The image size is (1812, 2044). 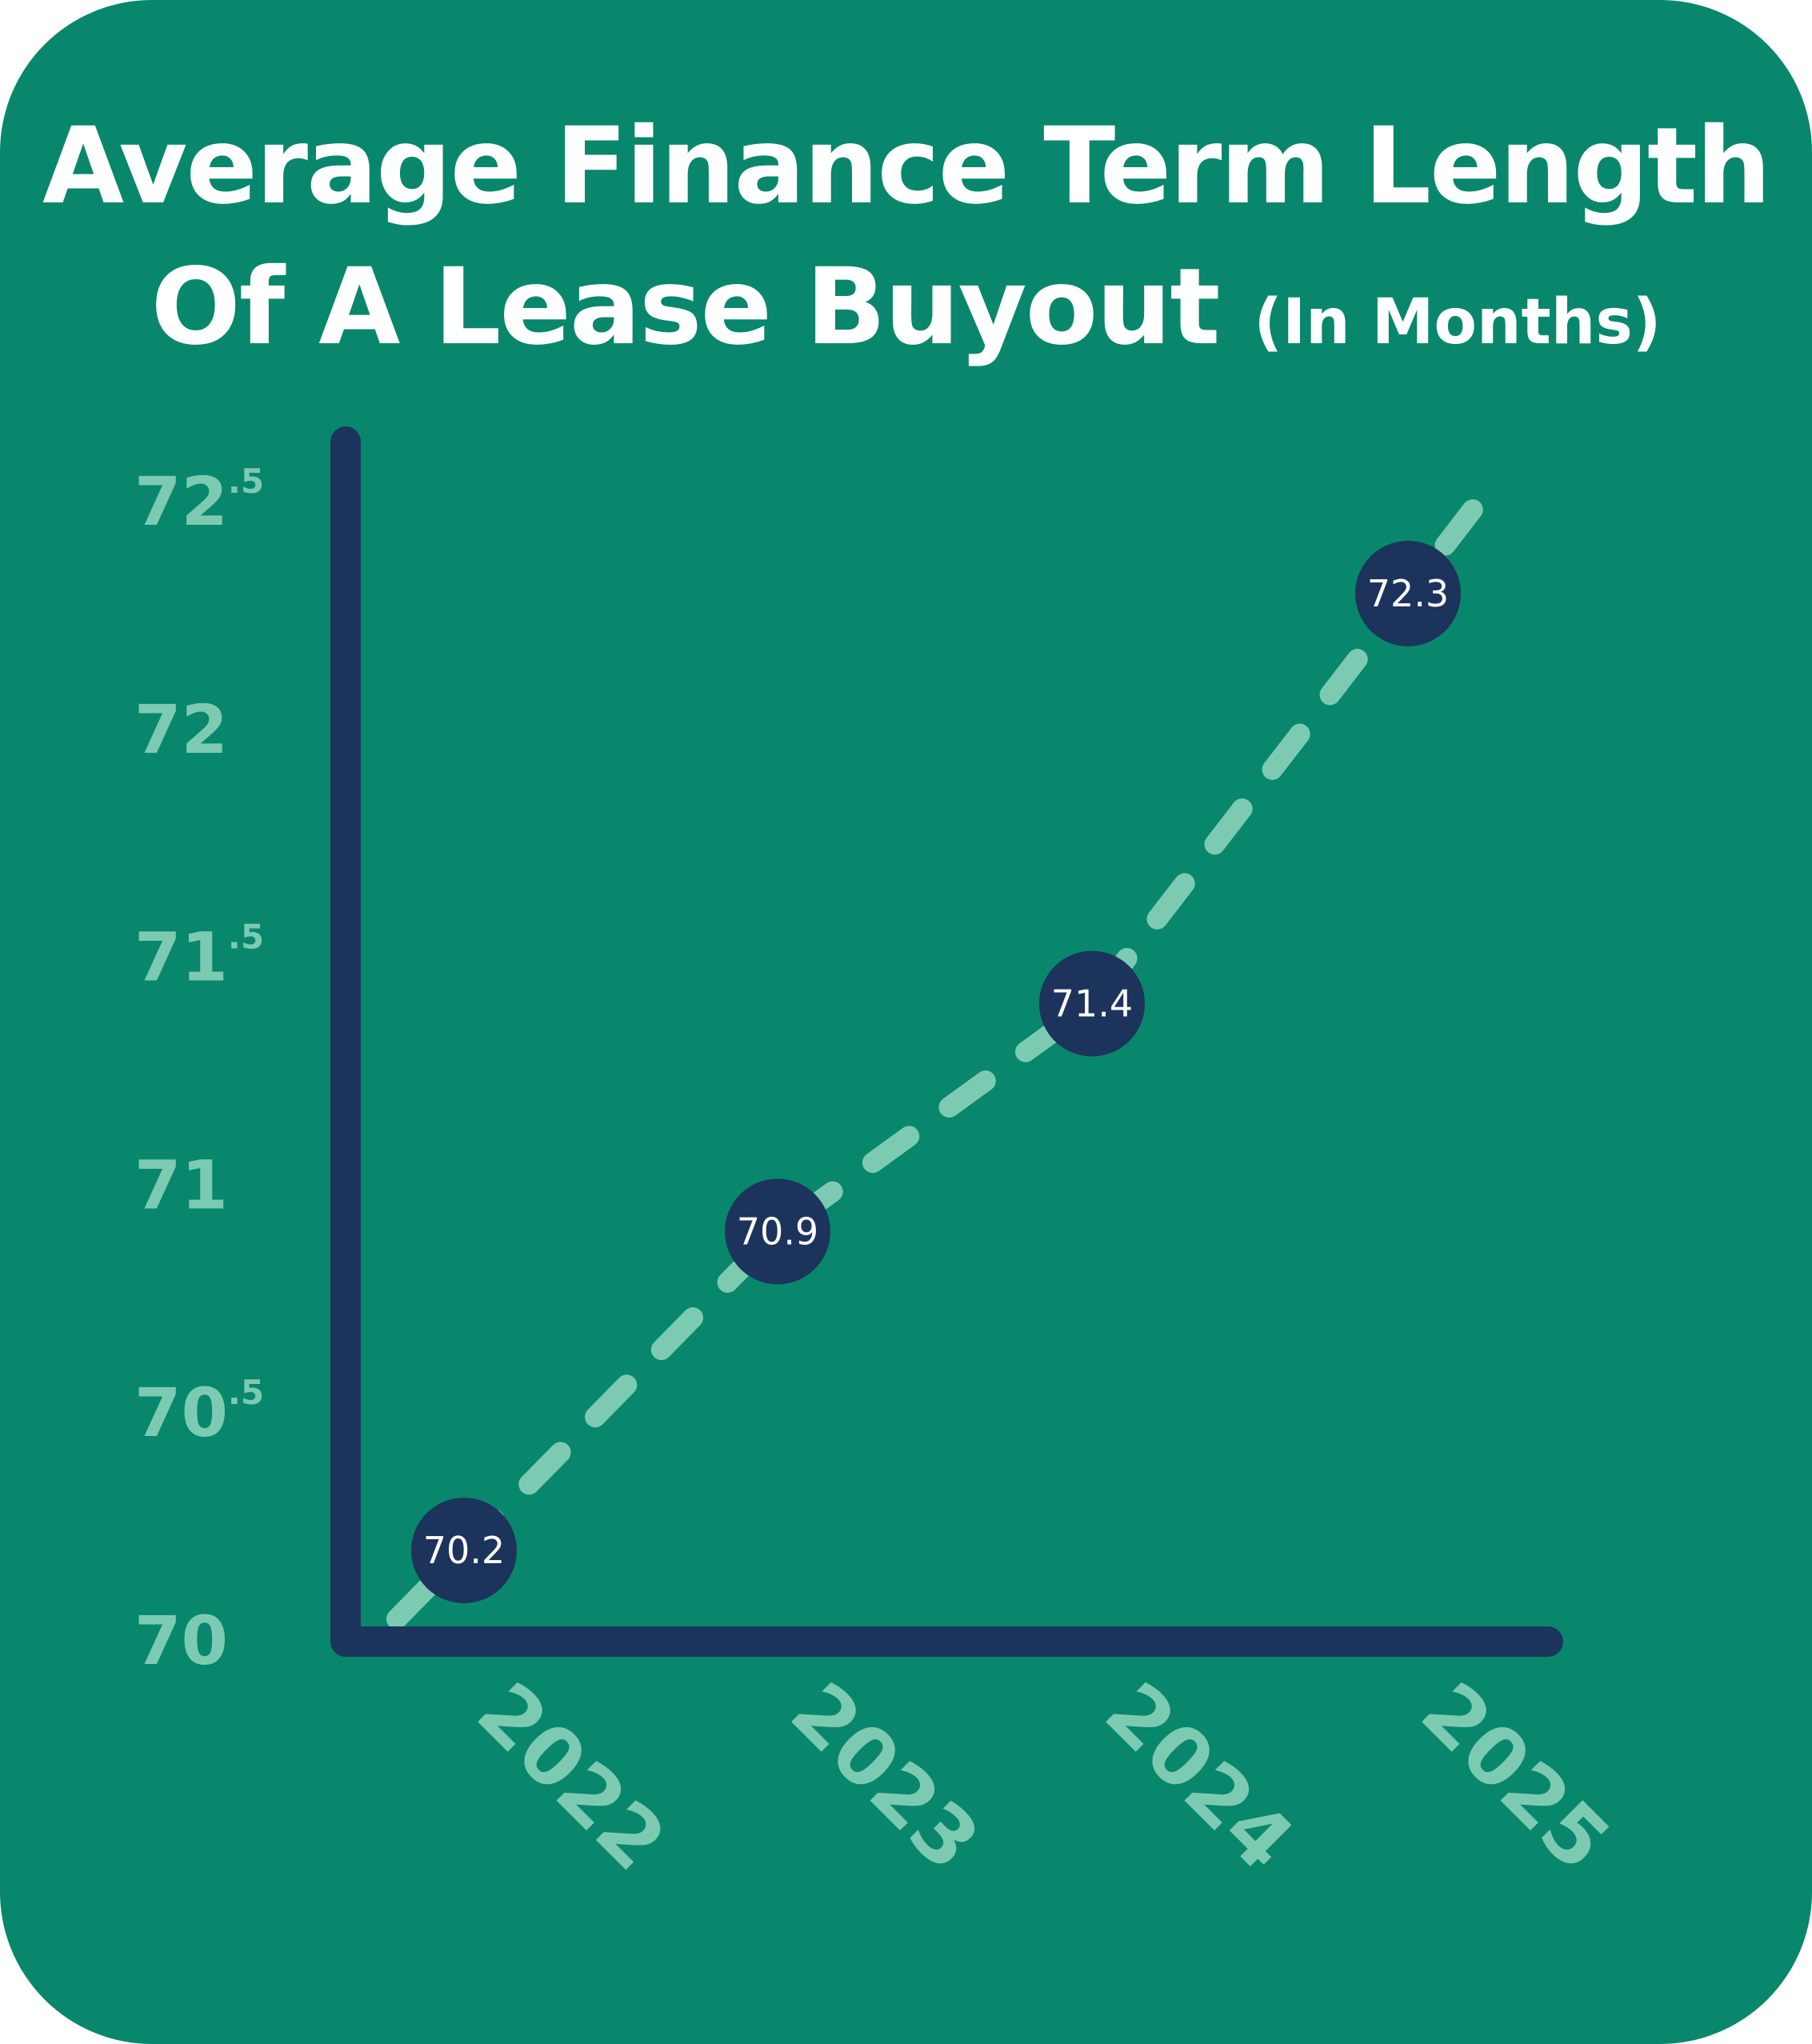 I want to click on title-unit: (In Months), so click(x=1458, y=322).